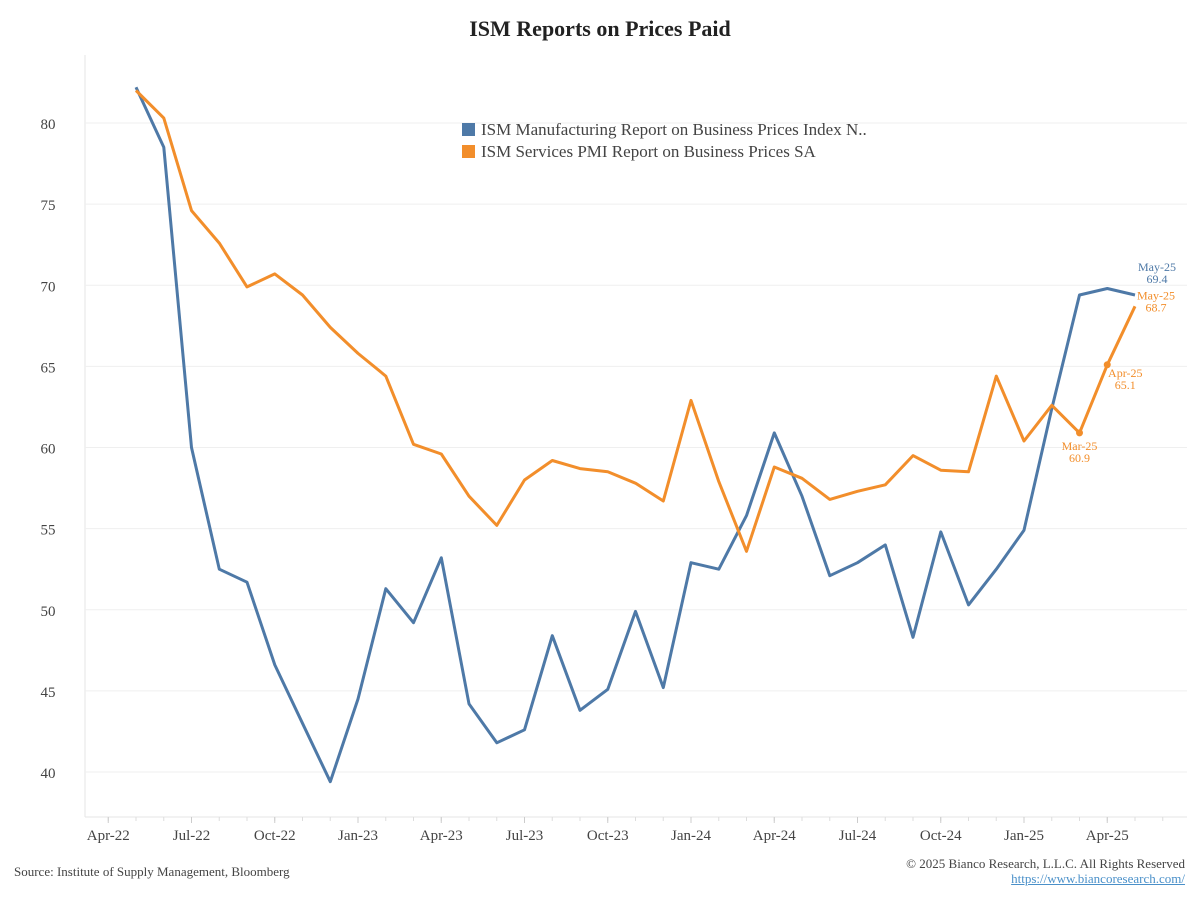 This screenshot has width=1200, height=900. Describe the element at coordinates (48, 287) in the screenshot. I see `y-tick-label: 70` at that location.